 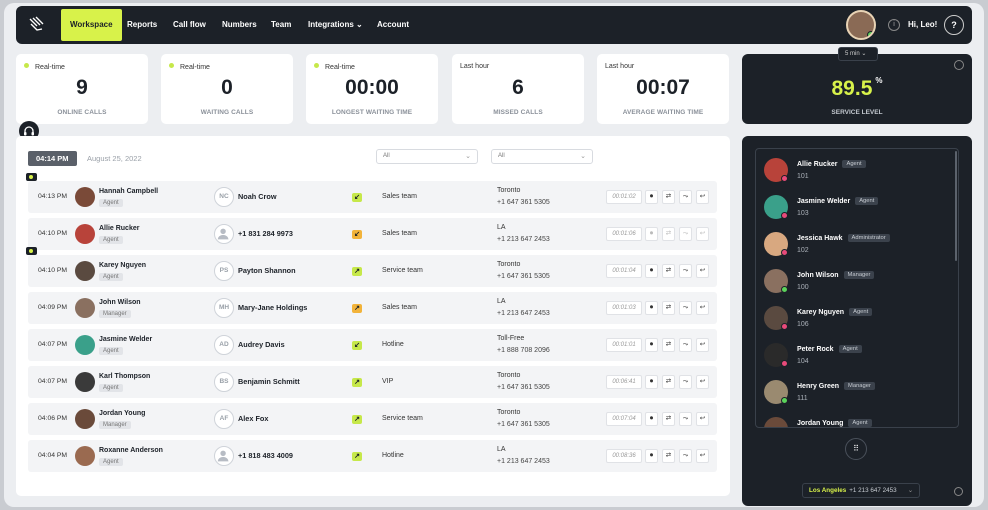 I want to click on stat-label: Last hour, so click(x=620, y=66).